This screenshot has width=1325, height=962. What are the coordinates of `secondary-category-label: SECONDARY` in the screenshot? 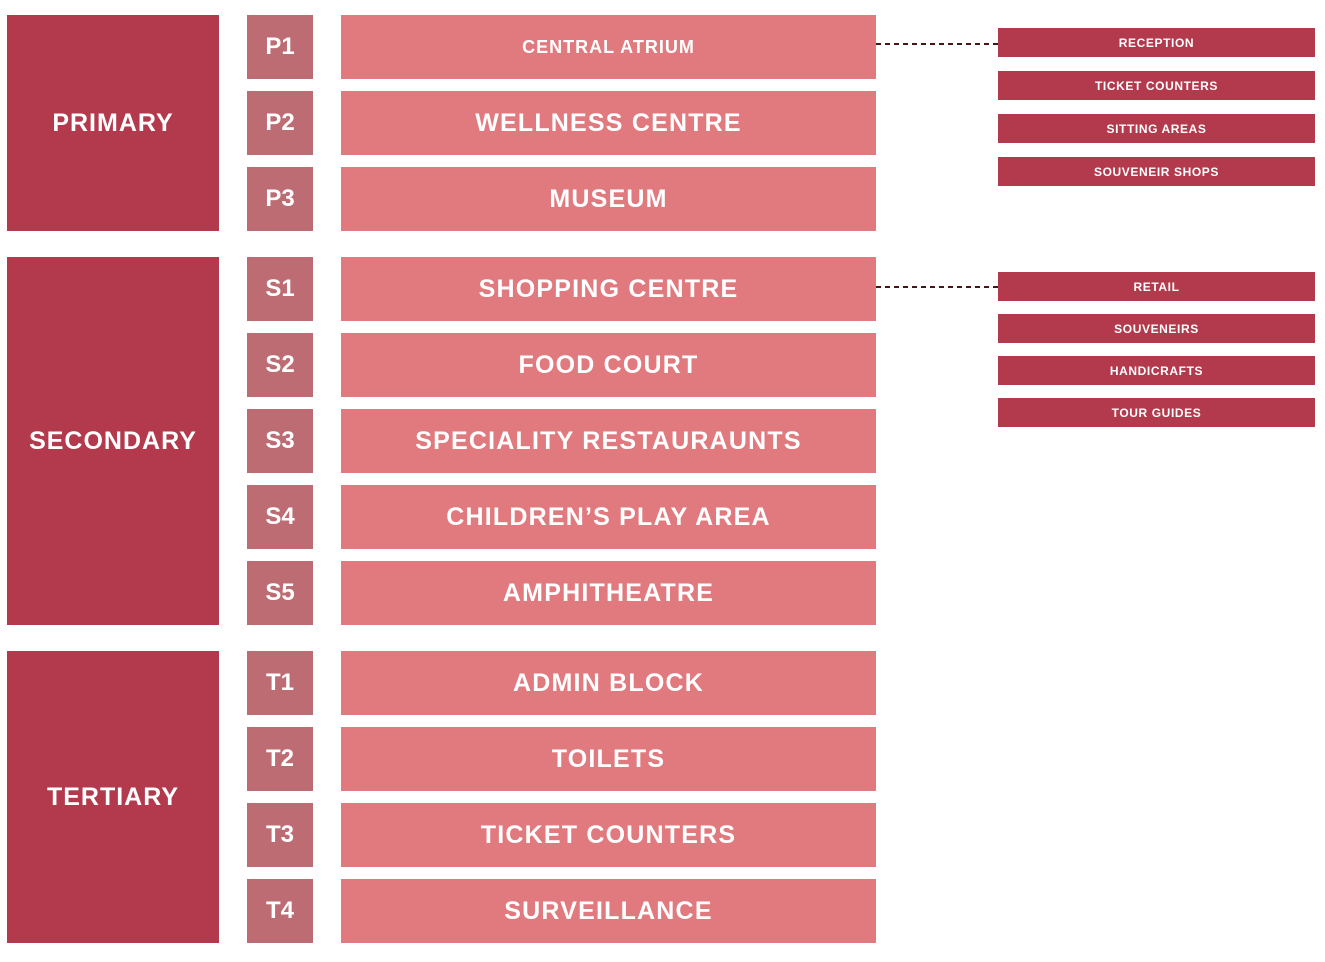 It's located at (113, 440).